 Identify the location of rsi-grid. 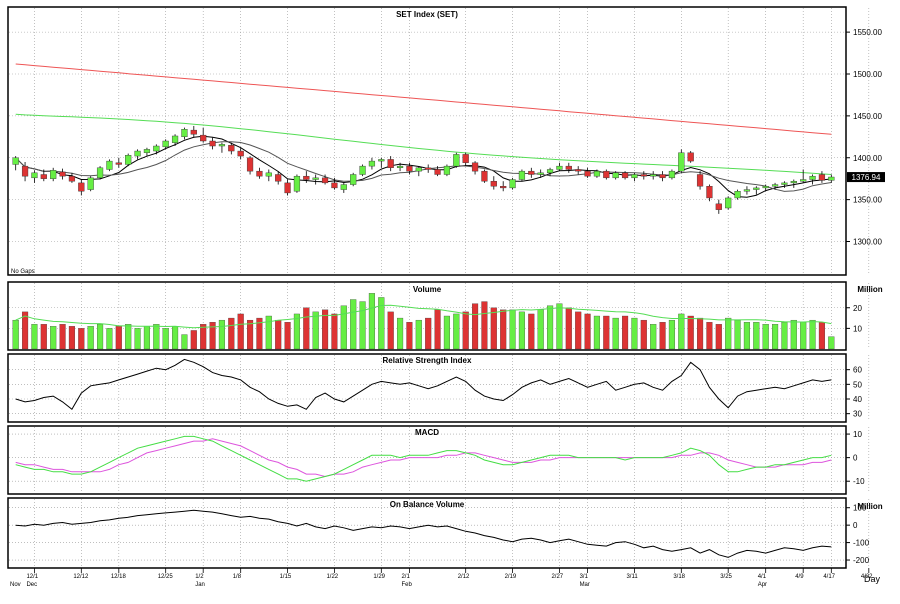
(439, 388).